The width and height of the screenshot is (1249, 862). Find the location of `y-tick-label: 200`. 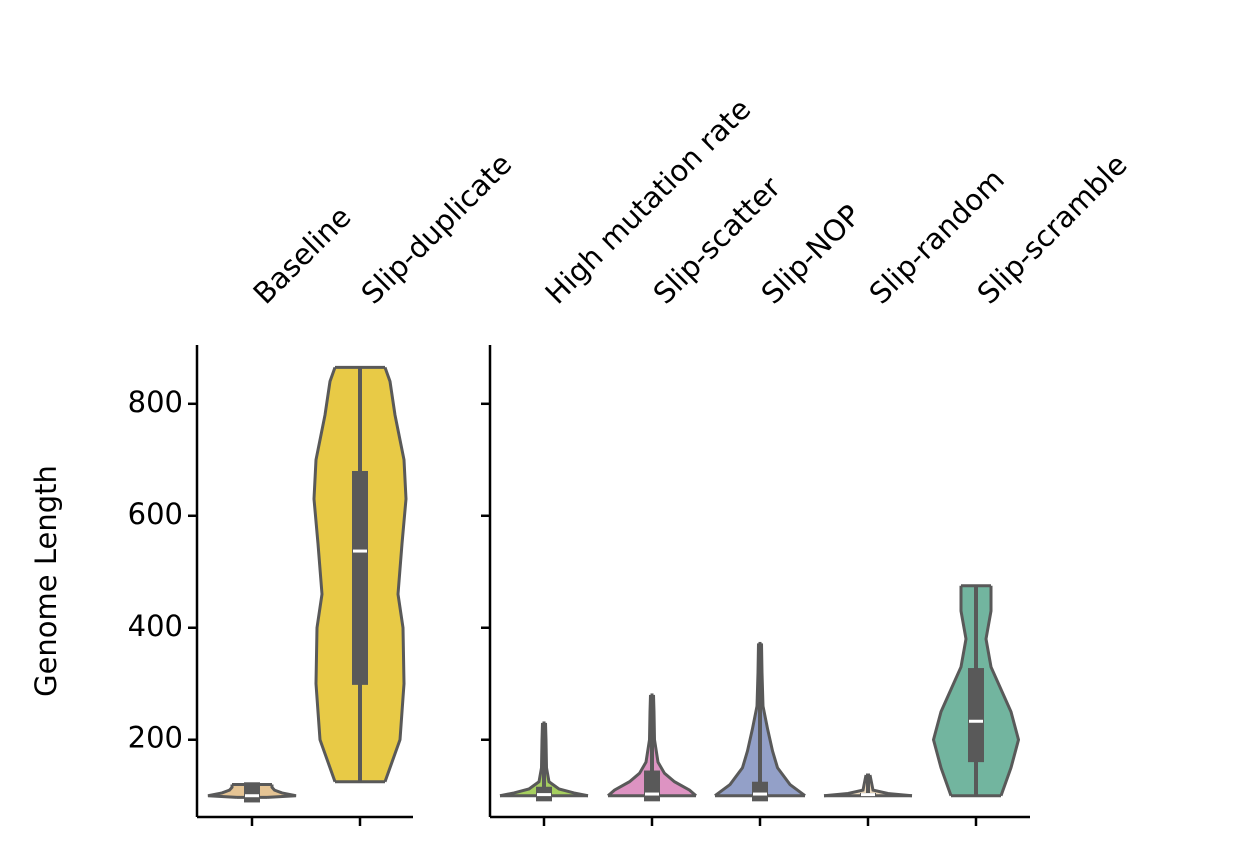

y-tick-label: 200 is located at coordinates (155, 738).